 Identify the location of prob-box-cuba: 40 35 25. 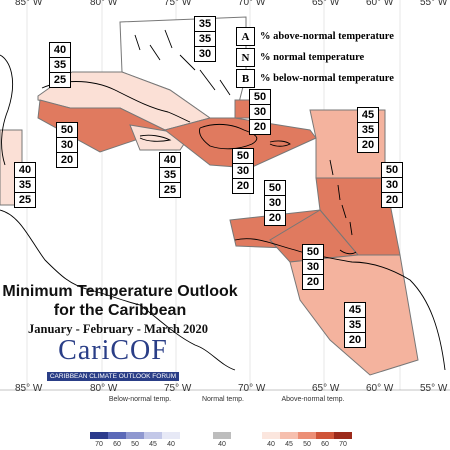
(60, 65).